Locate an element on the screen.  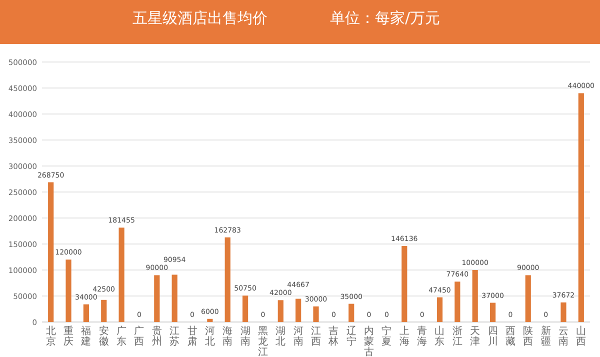
chart-title: 五星级酒店出售均价 is located at coordinates (200, 18).